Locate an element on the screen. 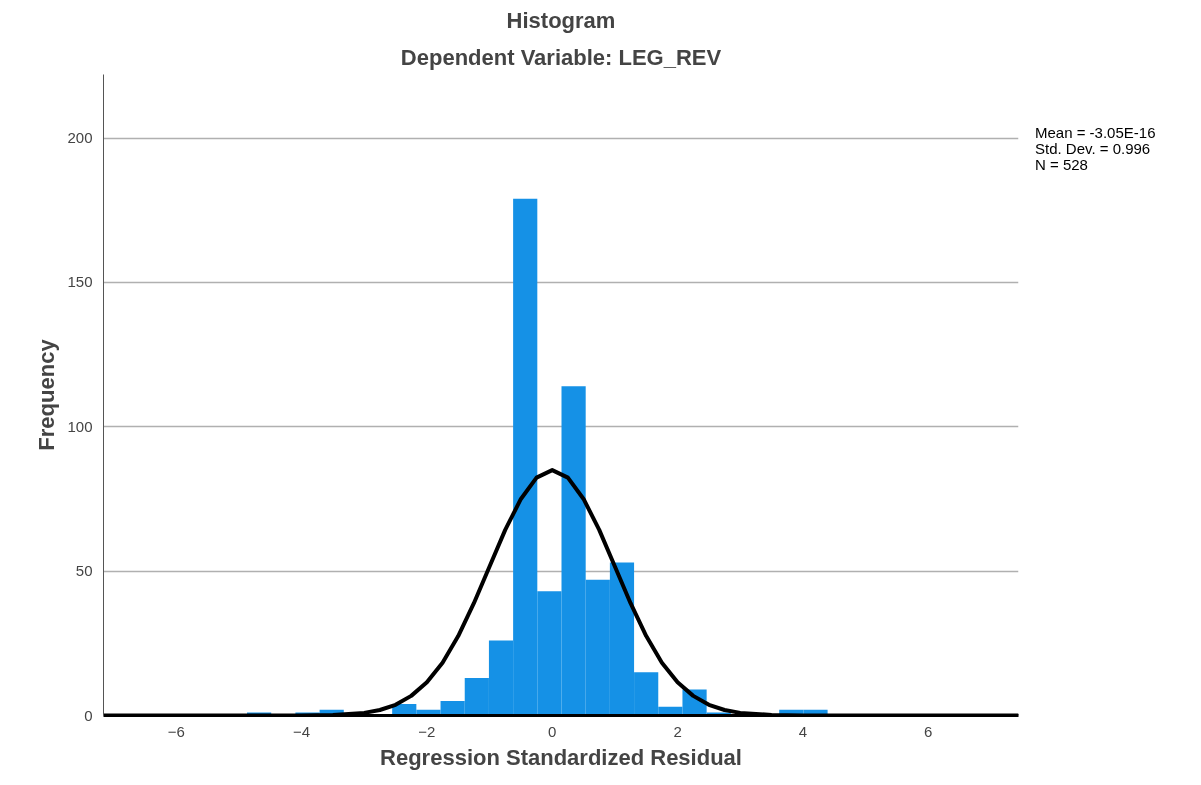 The width and height of the screenshot is (1201, 785). x-tick-label: −2 is located at coordinates (427, 731).